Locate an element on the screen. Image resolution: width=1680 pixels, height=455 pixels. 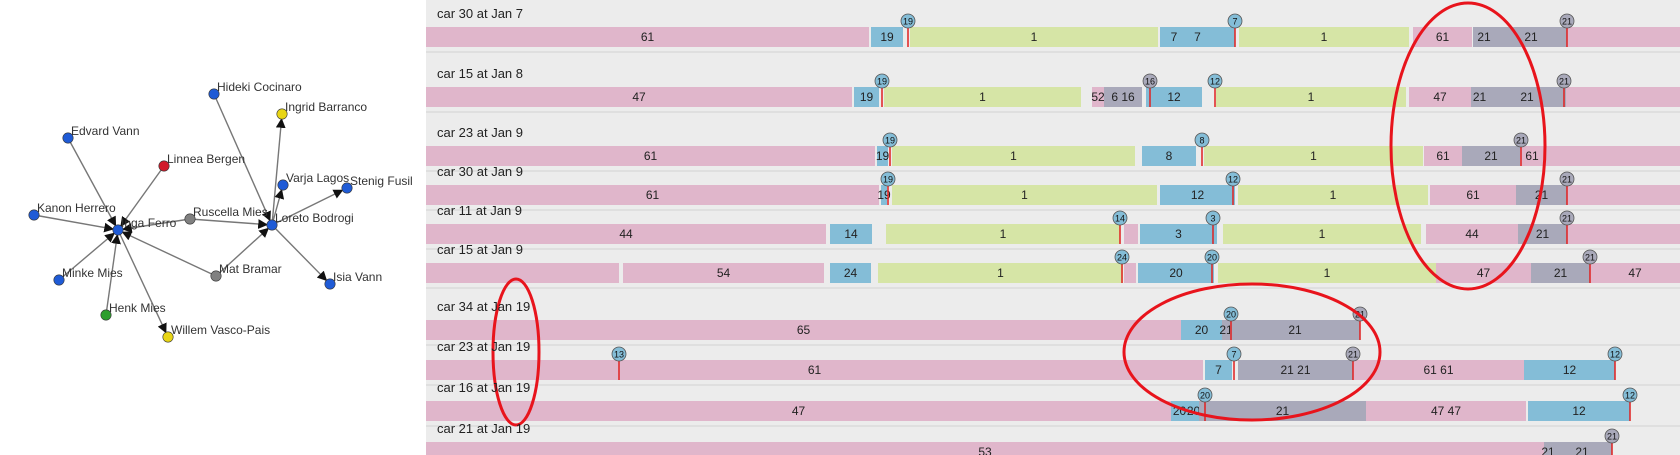
node-varja is located at coordinates (283, 185).